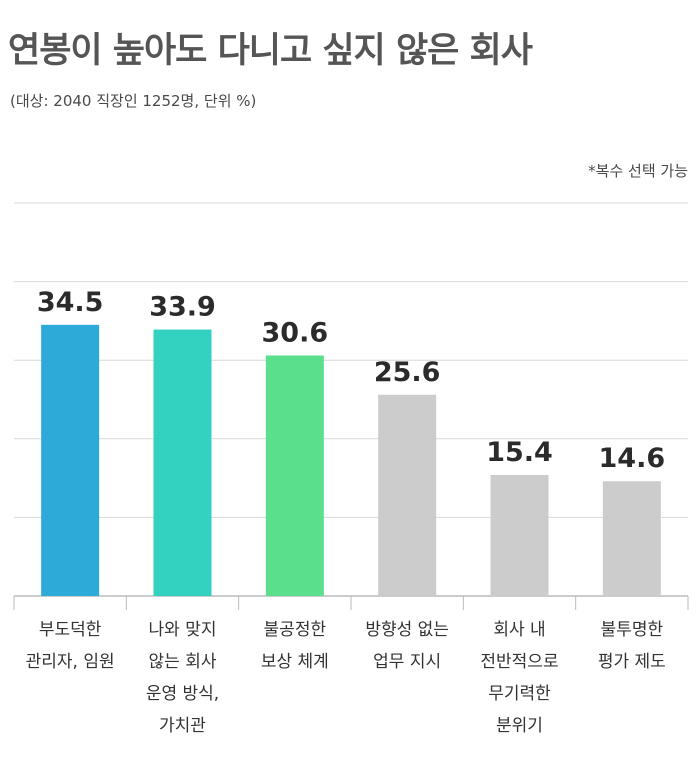  What do you see at coordinates (270, 51) in the screenshot?
I see `chart-title: 연봉이 높아도 다니고 싶지 않은 회사` at bounding box center [270, 51].